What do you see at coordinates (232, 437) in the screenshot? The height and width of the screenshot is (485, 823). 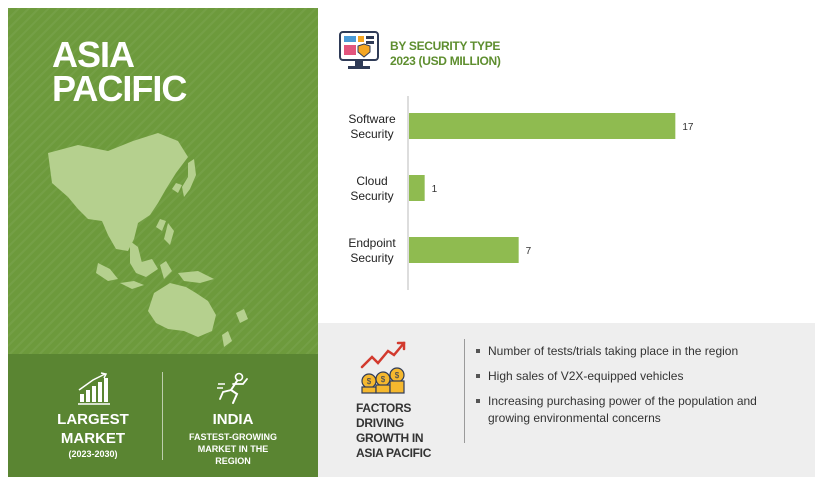 I see `fastest-growing-line1: FASTEST-GROWING` at bounding box center [232, 437].